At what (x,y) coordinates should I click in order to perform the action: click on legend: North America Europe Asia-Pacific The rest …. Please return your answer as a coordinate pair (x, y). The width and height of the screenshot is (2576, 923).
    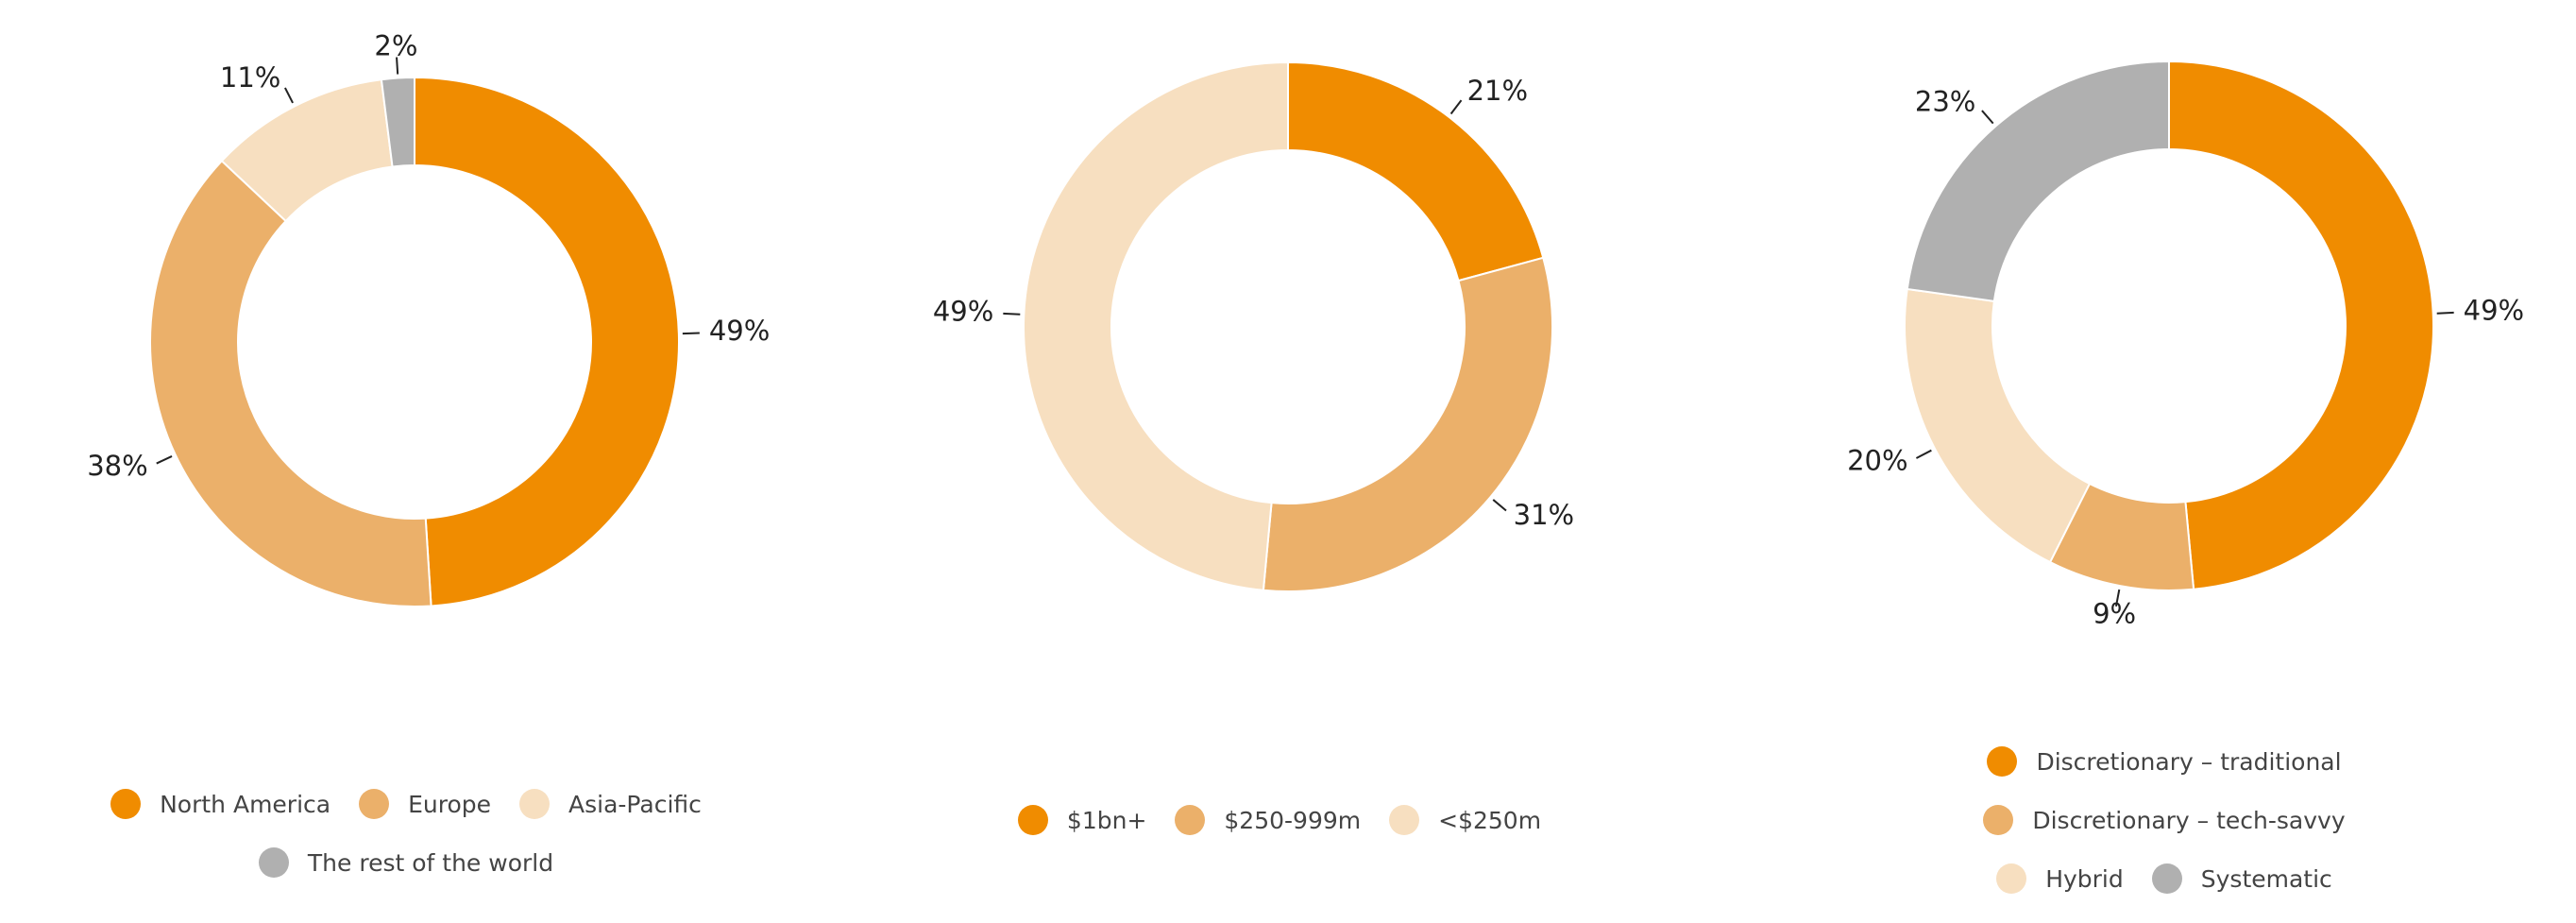
    Looking at the image, I should click on (406, 833).